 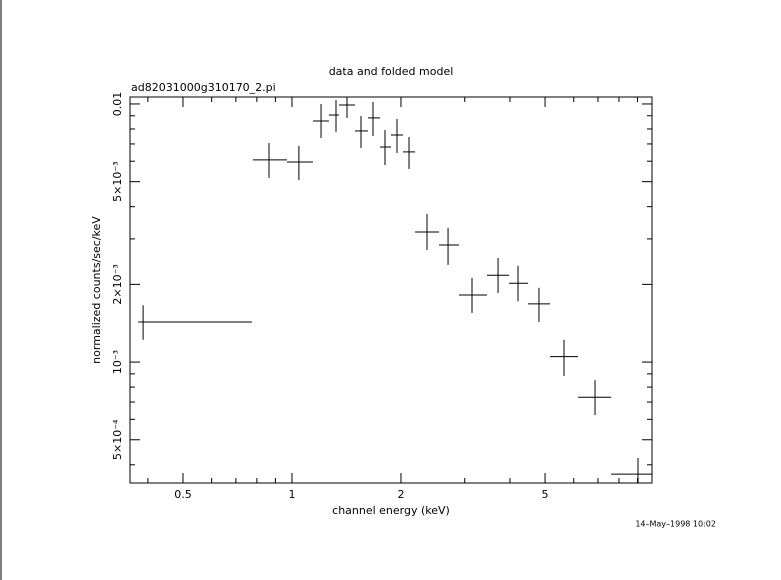 What do you see at coordinates (117, 362) in the screenshot?
I see `y-tick-label: 10⁻³` at bounding box center [117, 362].